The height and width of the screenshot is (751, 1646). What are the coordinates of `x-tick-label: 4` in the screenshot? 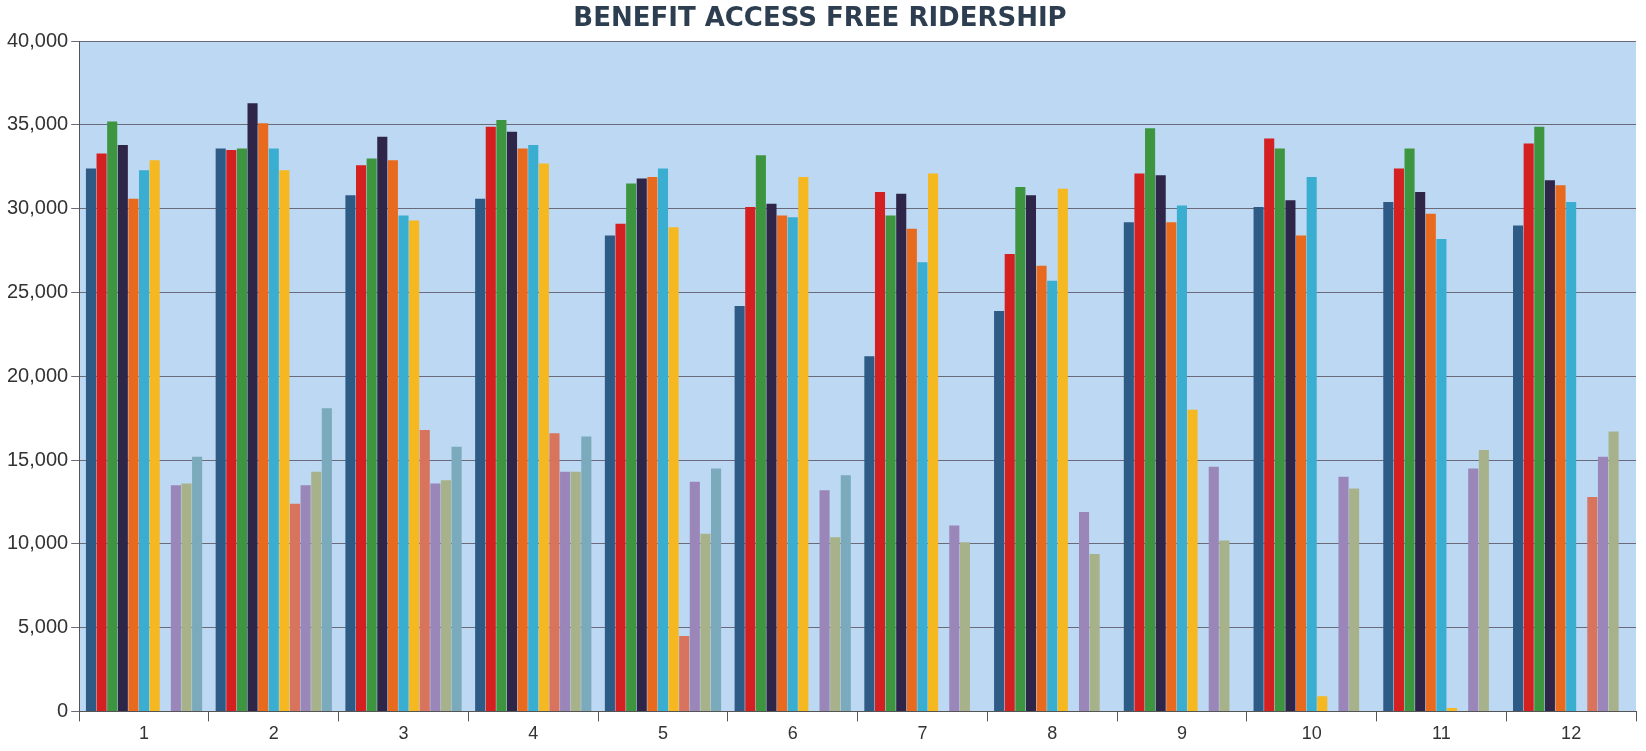 It's located at (533, 733).